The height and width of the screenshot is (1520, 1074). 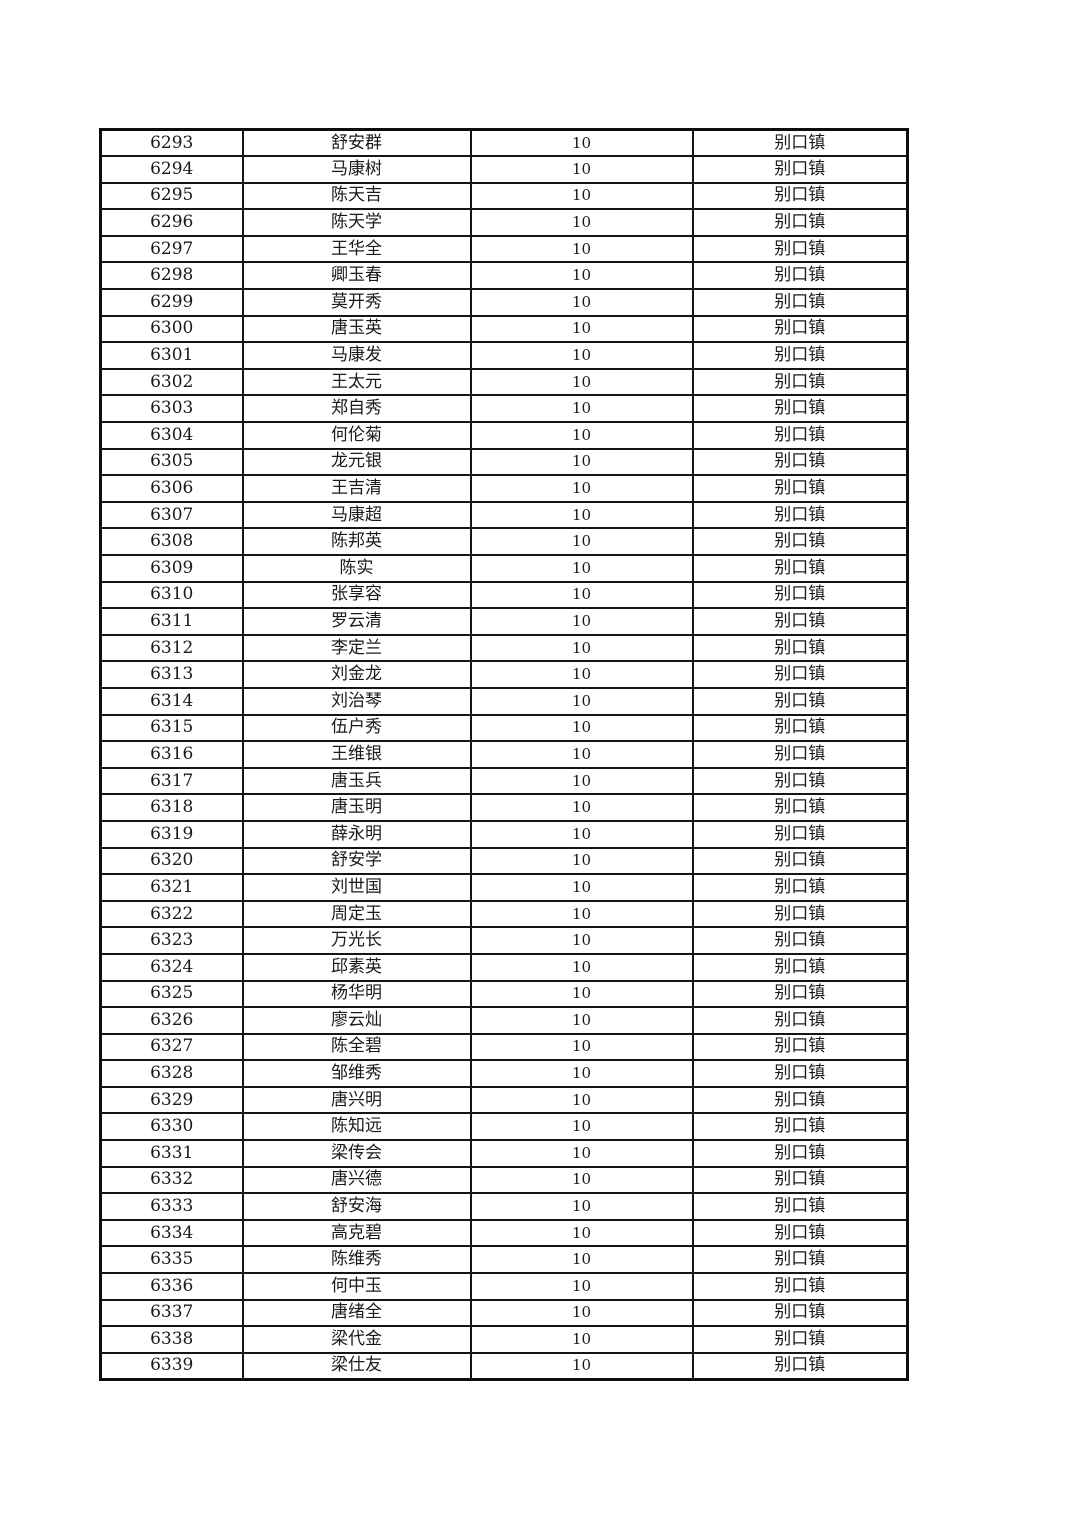 What do you see at coordinates (504, 1073) in the screenshot?
I see `table-row: 6328 邹维秀 10 别口镇` at bounding box center [504, 1073].